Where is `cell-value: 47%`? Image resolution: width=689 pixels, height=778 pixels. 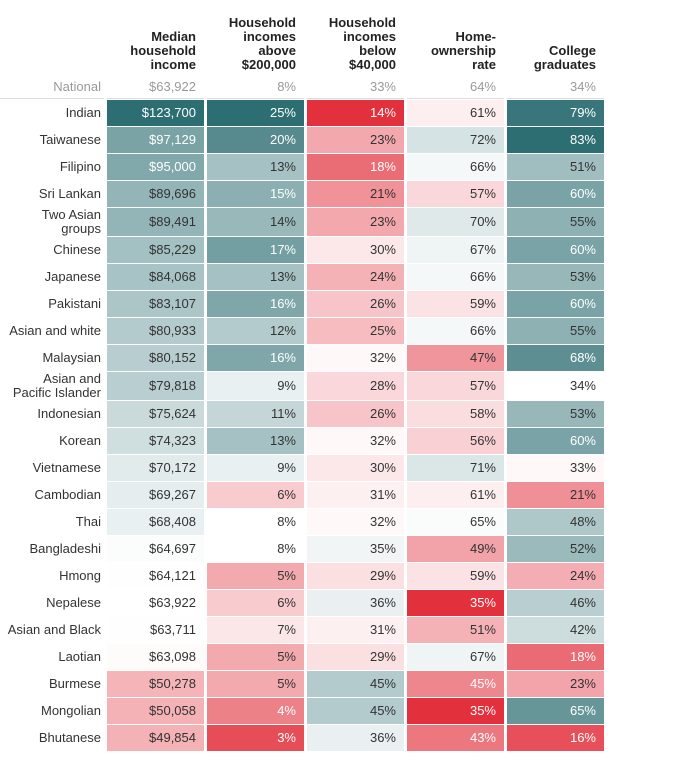
cell-value: 47% is located at coordinates (455, 358).